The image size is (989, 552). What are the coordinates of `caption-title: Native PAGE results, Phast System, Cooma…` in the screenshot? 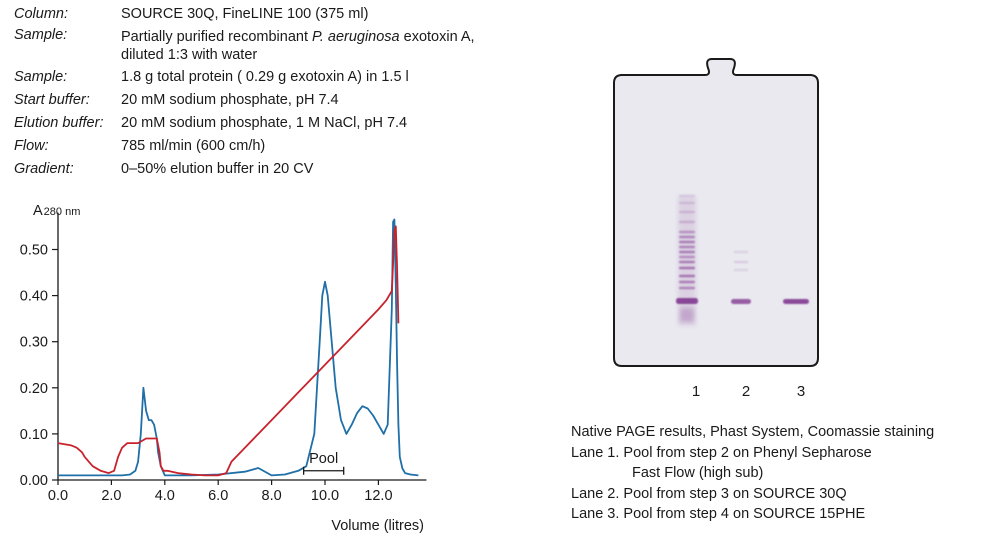 It's located at (753, 432).